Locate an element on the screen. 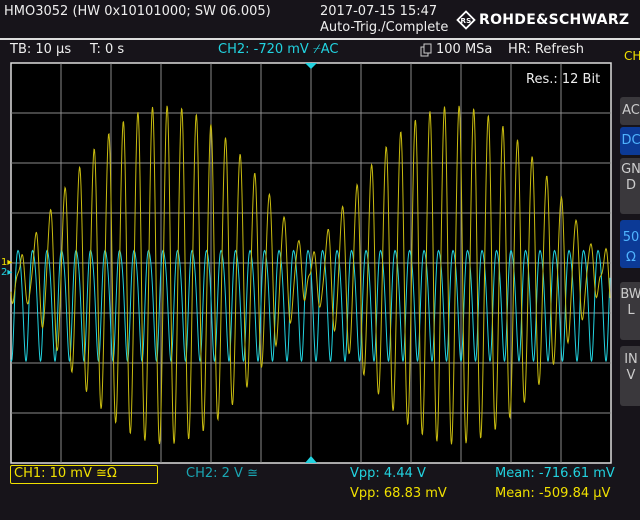 The height and width of the screenshot is (520, 640). ch1-setting-box is located at coordinates (84, 474).